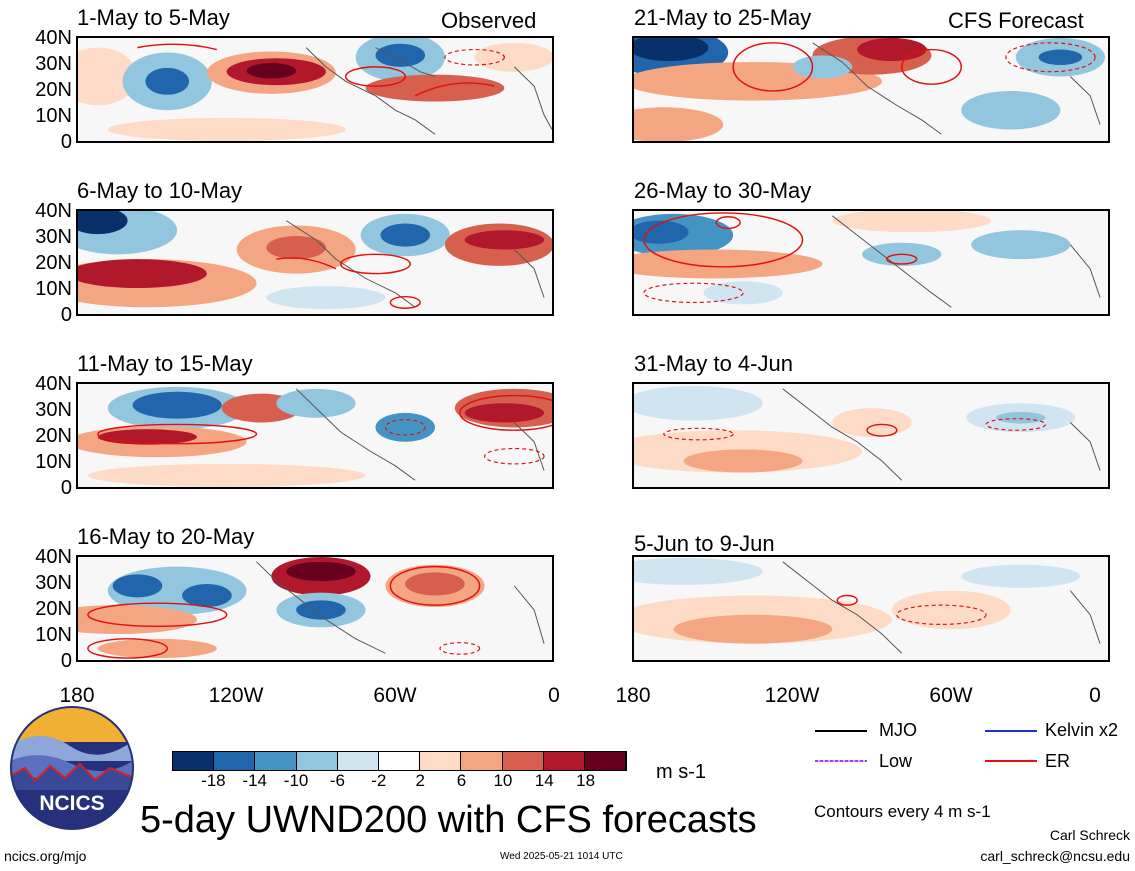 This screenshot has width=1135, height=871. Describe the element at coordinates (1011, 761) in the screenshot. I see `legend-swatch-er` at that location.